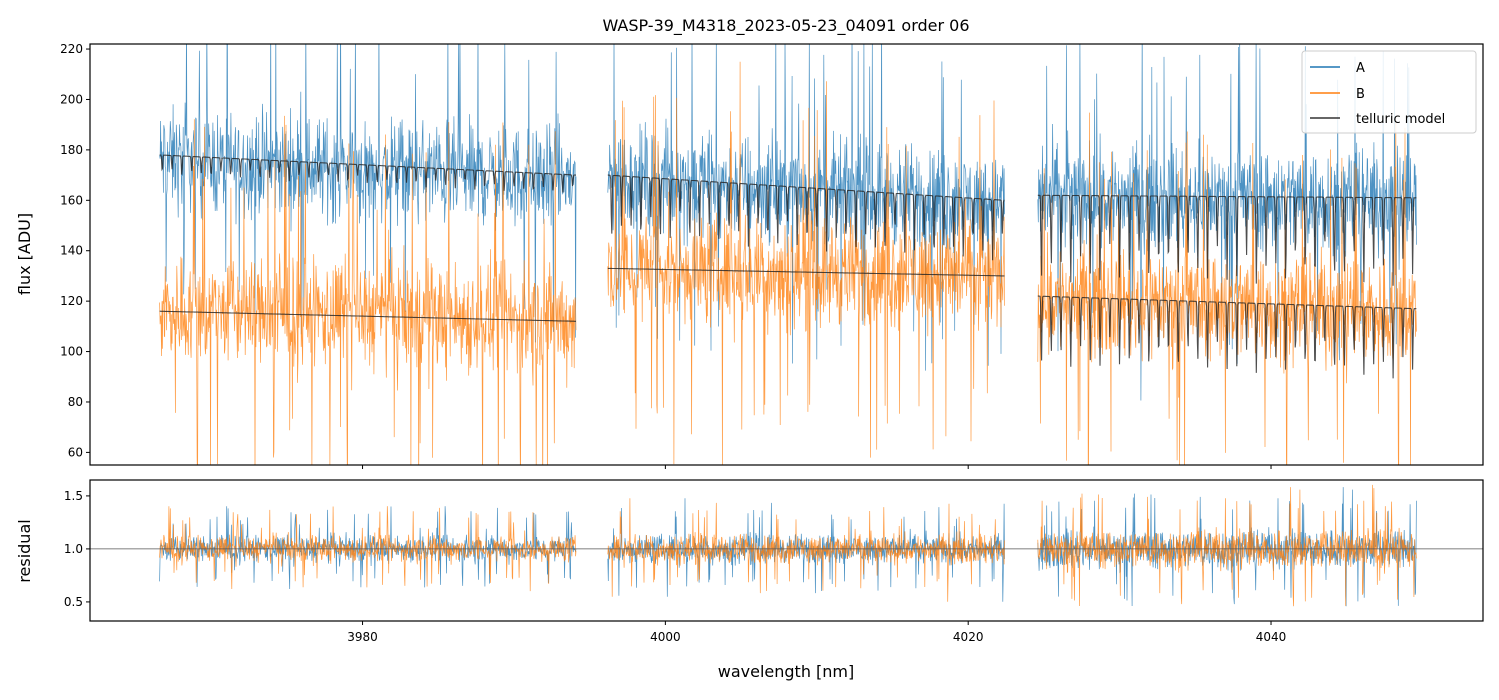  What do you see at coordinates (1271, 637) in the screenshot?
I see `x-tick-label-4040: 4040` at bounding box center [1271, 637].